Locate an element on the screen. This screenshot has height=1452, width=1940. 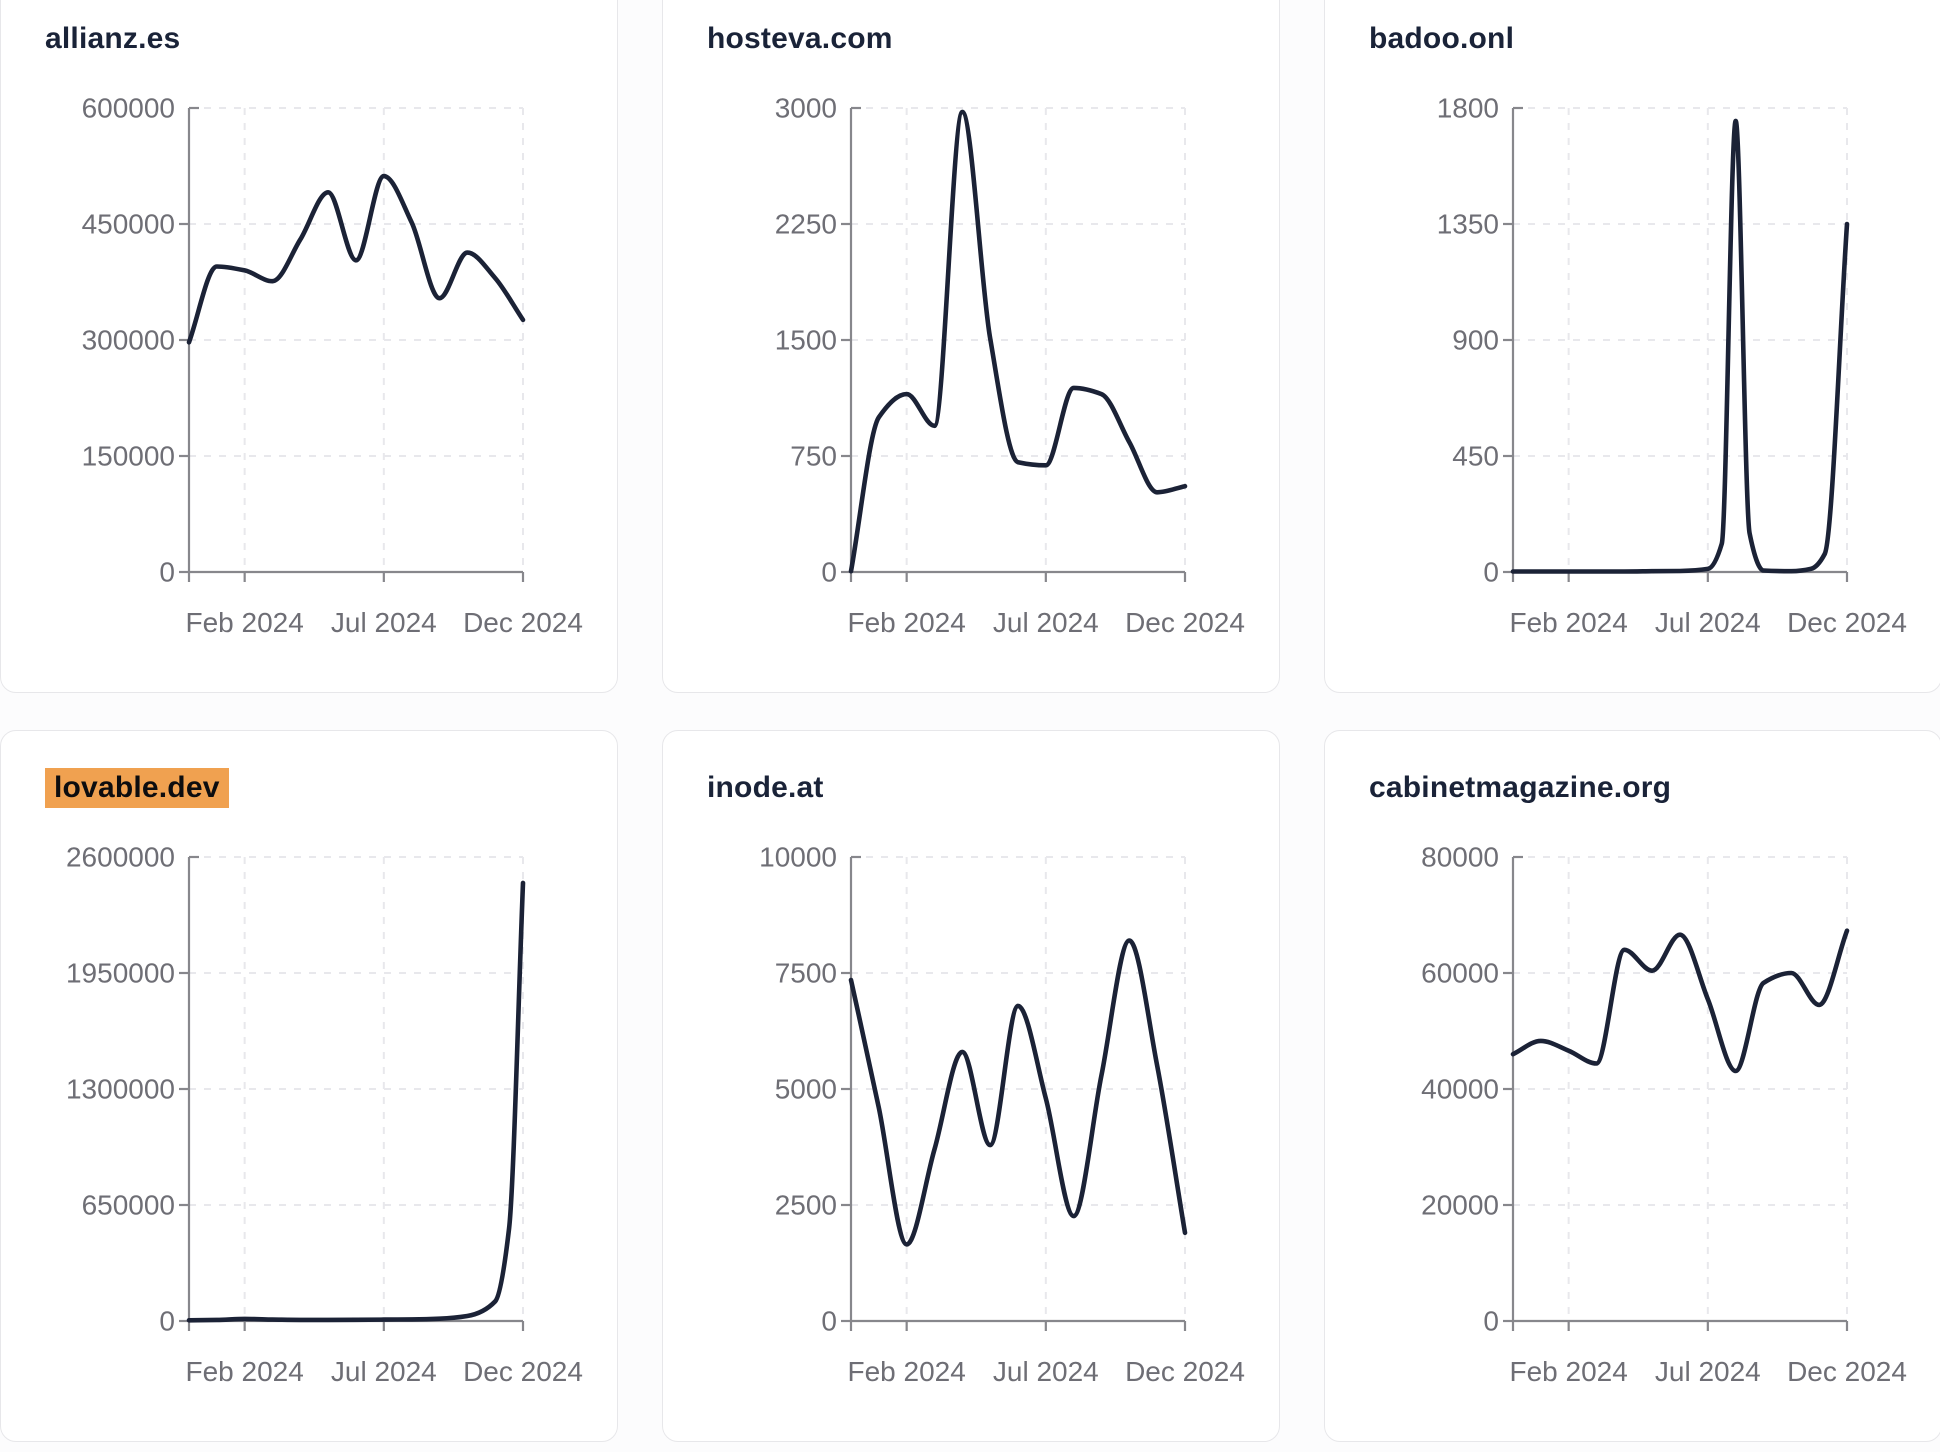
domain-title: cabinetmagazine.org is located at coordinates (1520, 788).